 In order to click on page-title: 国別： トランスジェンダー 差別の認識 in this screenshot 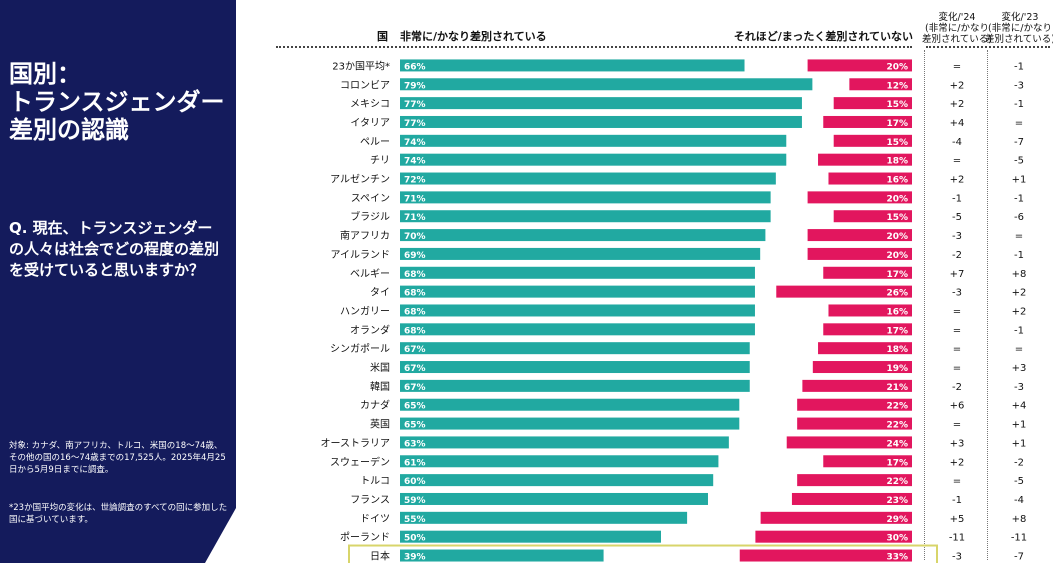, I will do `click(117, 102)`.